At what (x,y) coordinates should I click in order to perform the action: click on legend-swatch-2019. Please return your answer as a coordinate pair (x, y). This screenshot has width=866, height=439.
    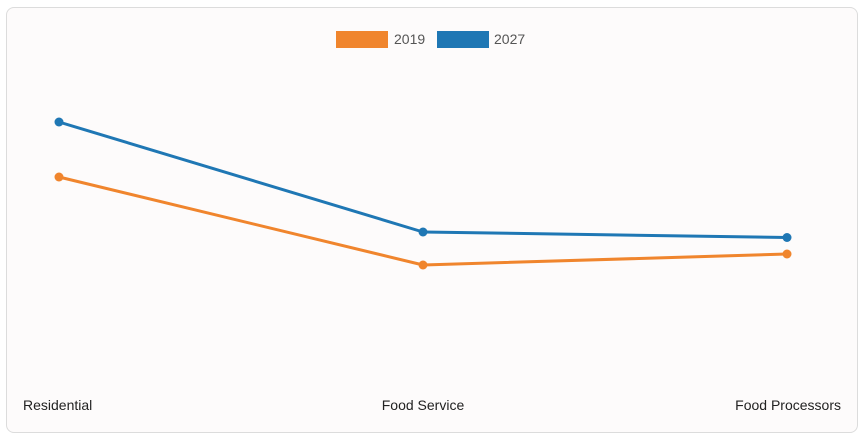
    Looking at the image, I should click on (362, 39).